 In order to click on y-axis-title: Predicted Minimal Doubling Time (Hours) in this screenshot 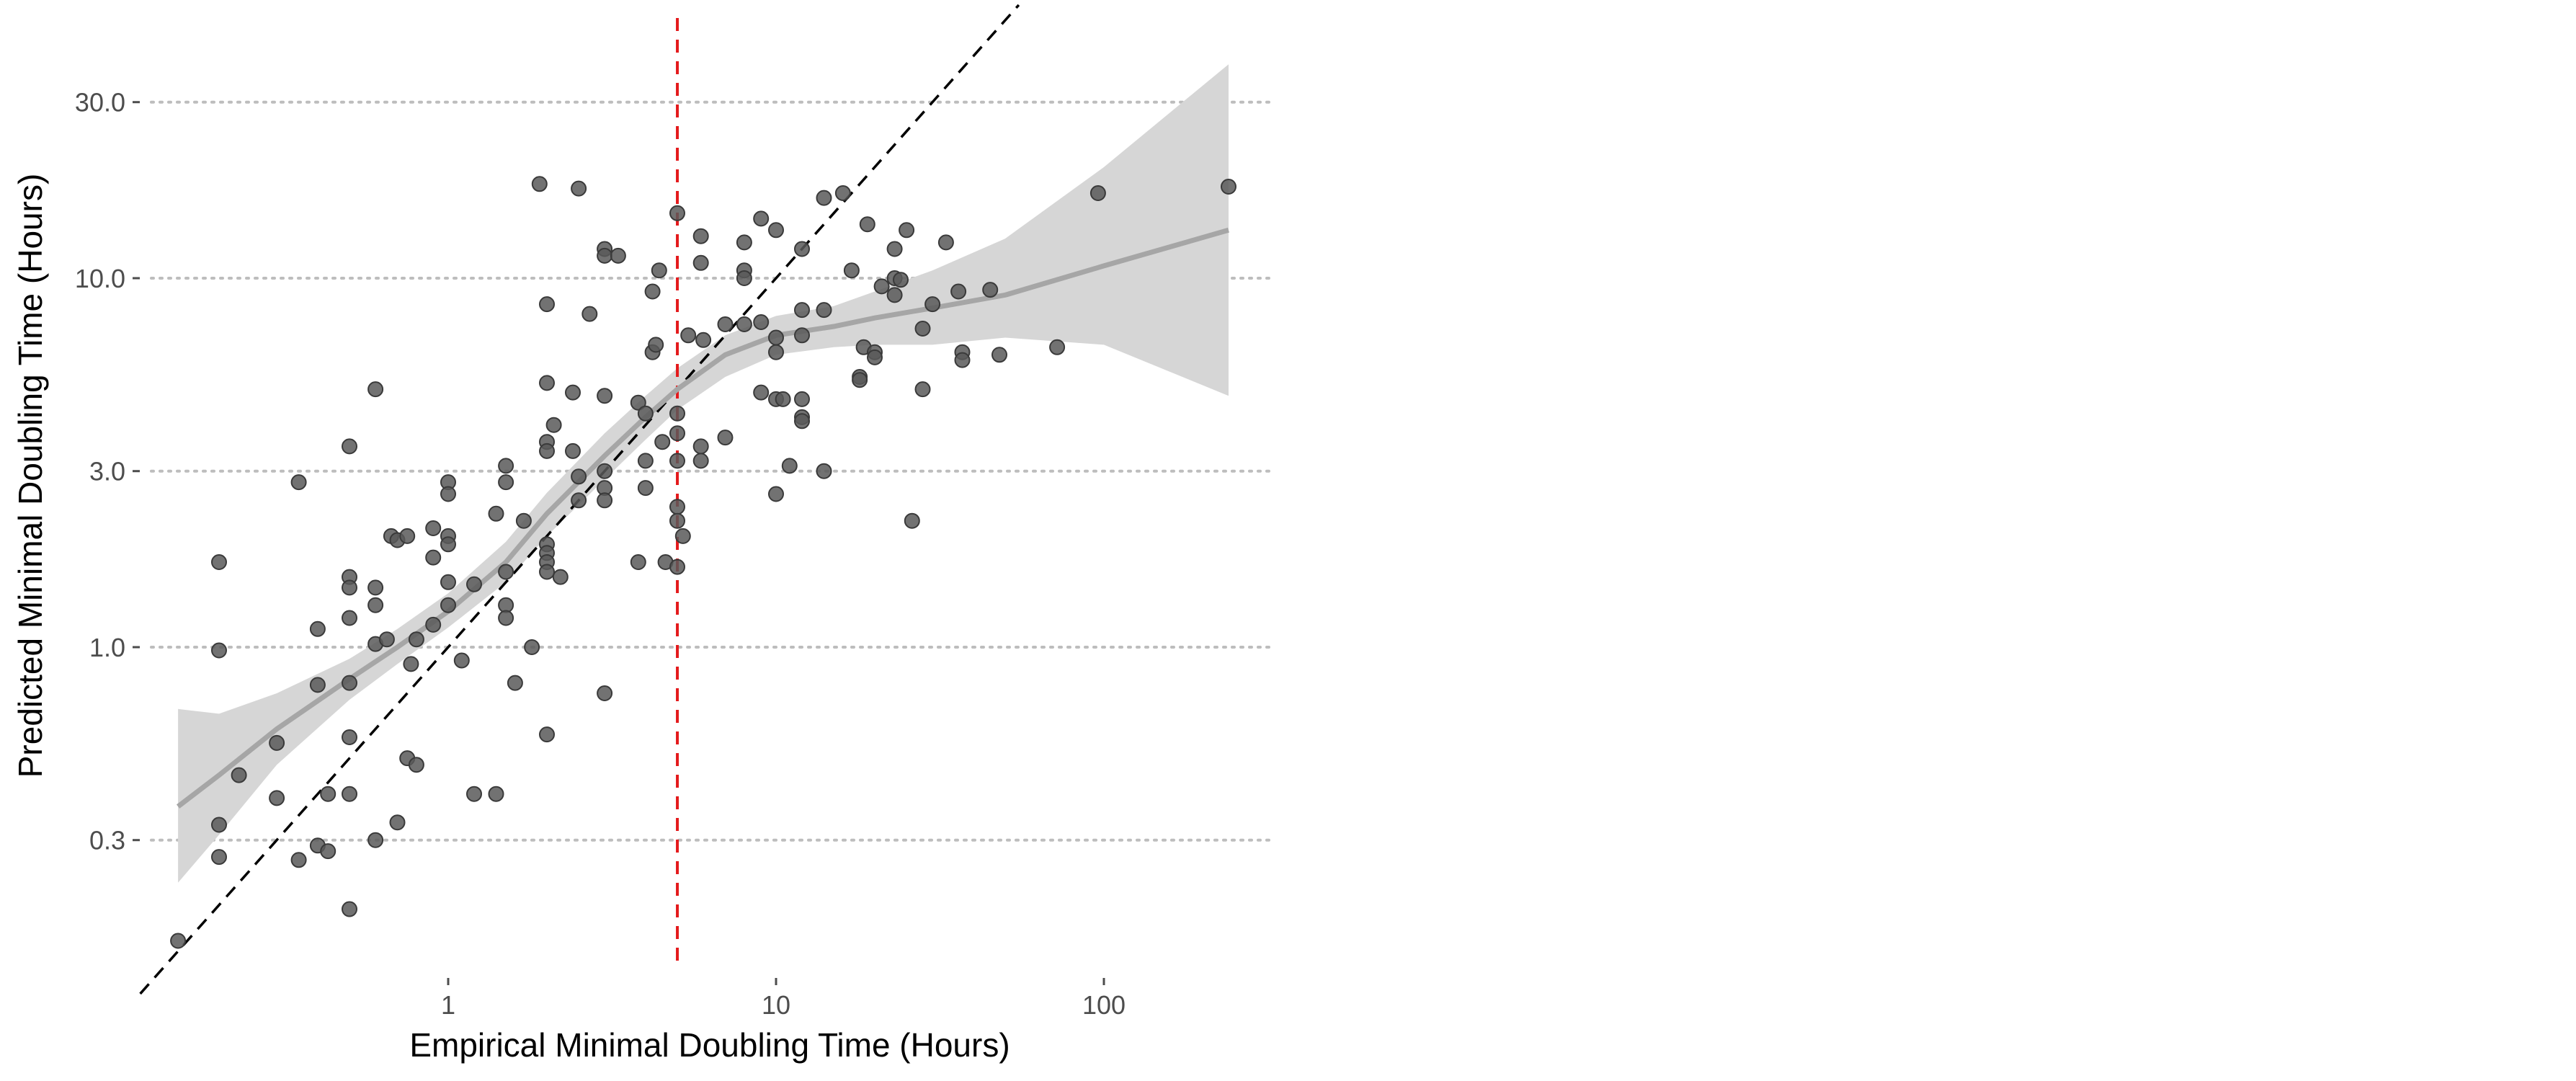, I will do `click(30, 476)`.